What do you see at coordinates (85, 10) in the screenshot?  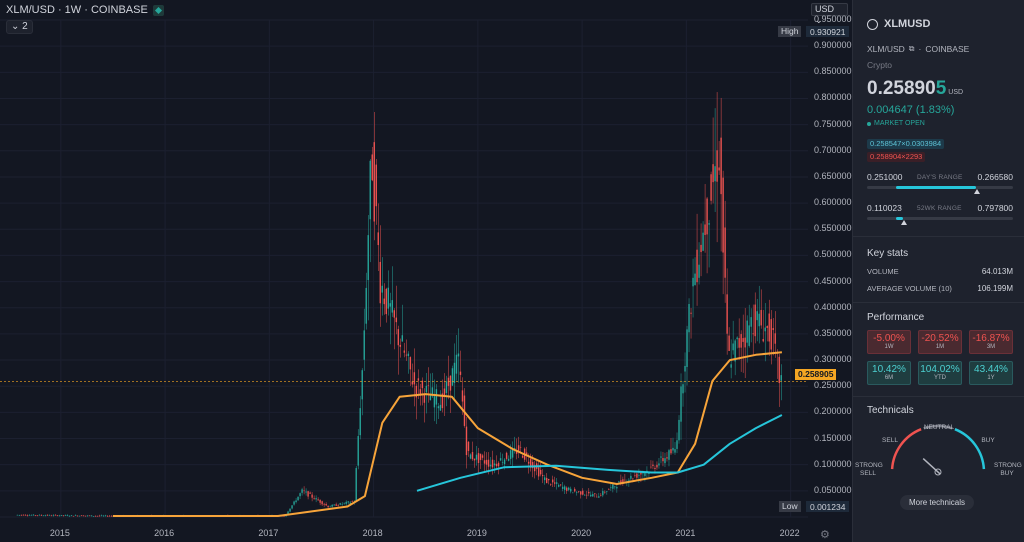 I see `chart-symbol-header: XLM/USD · 1W · COINBASE` at bounding box center [85, 10].